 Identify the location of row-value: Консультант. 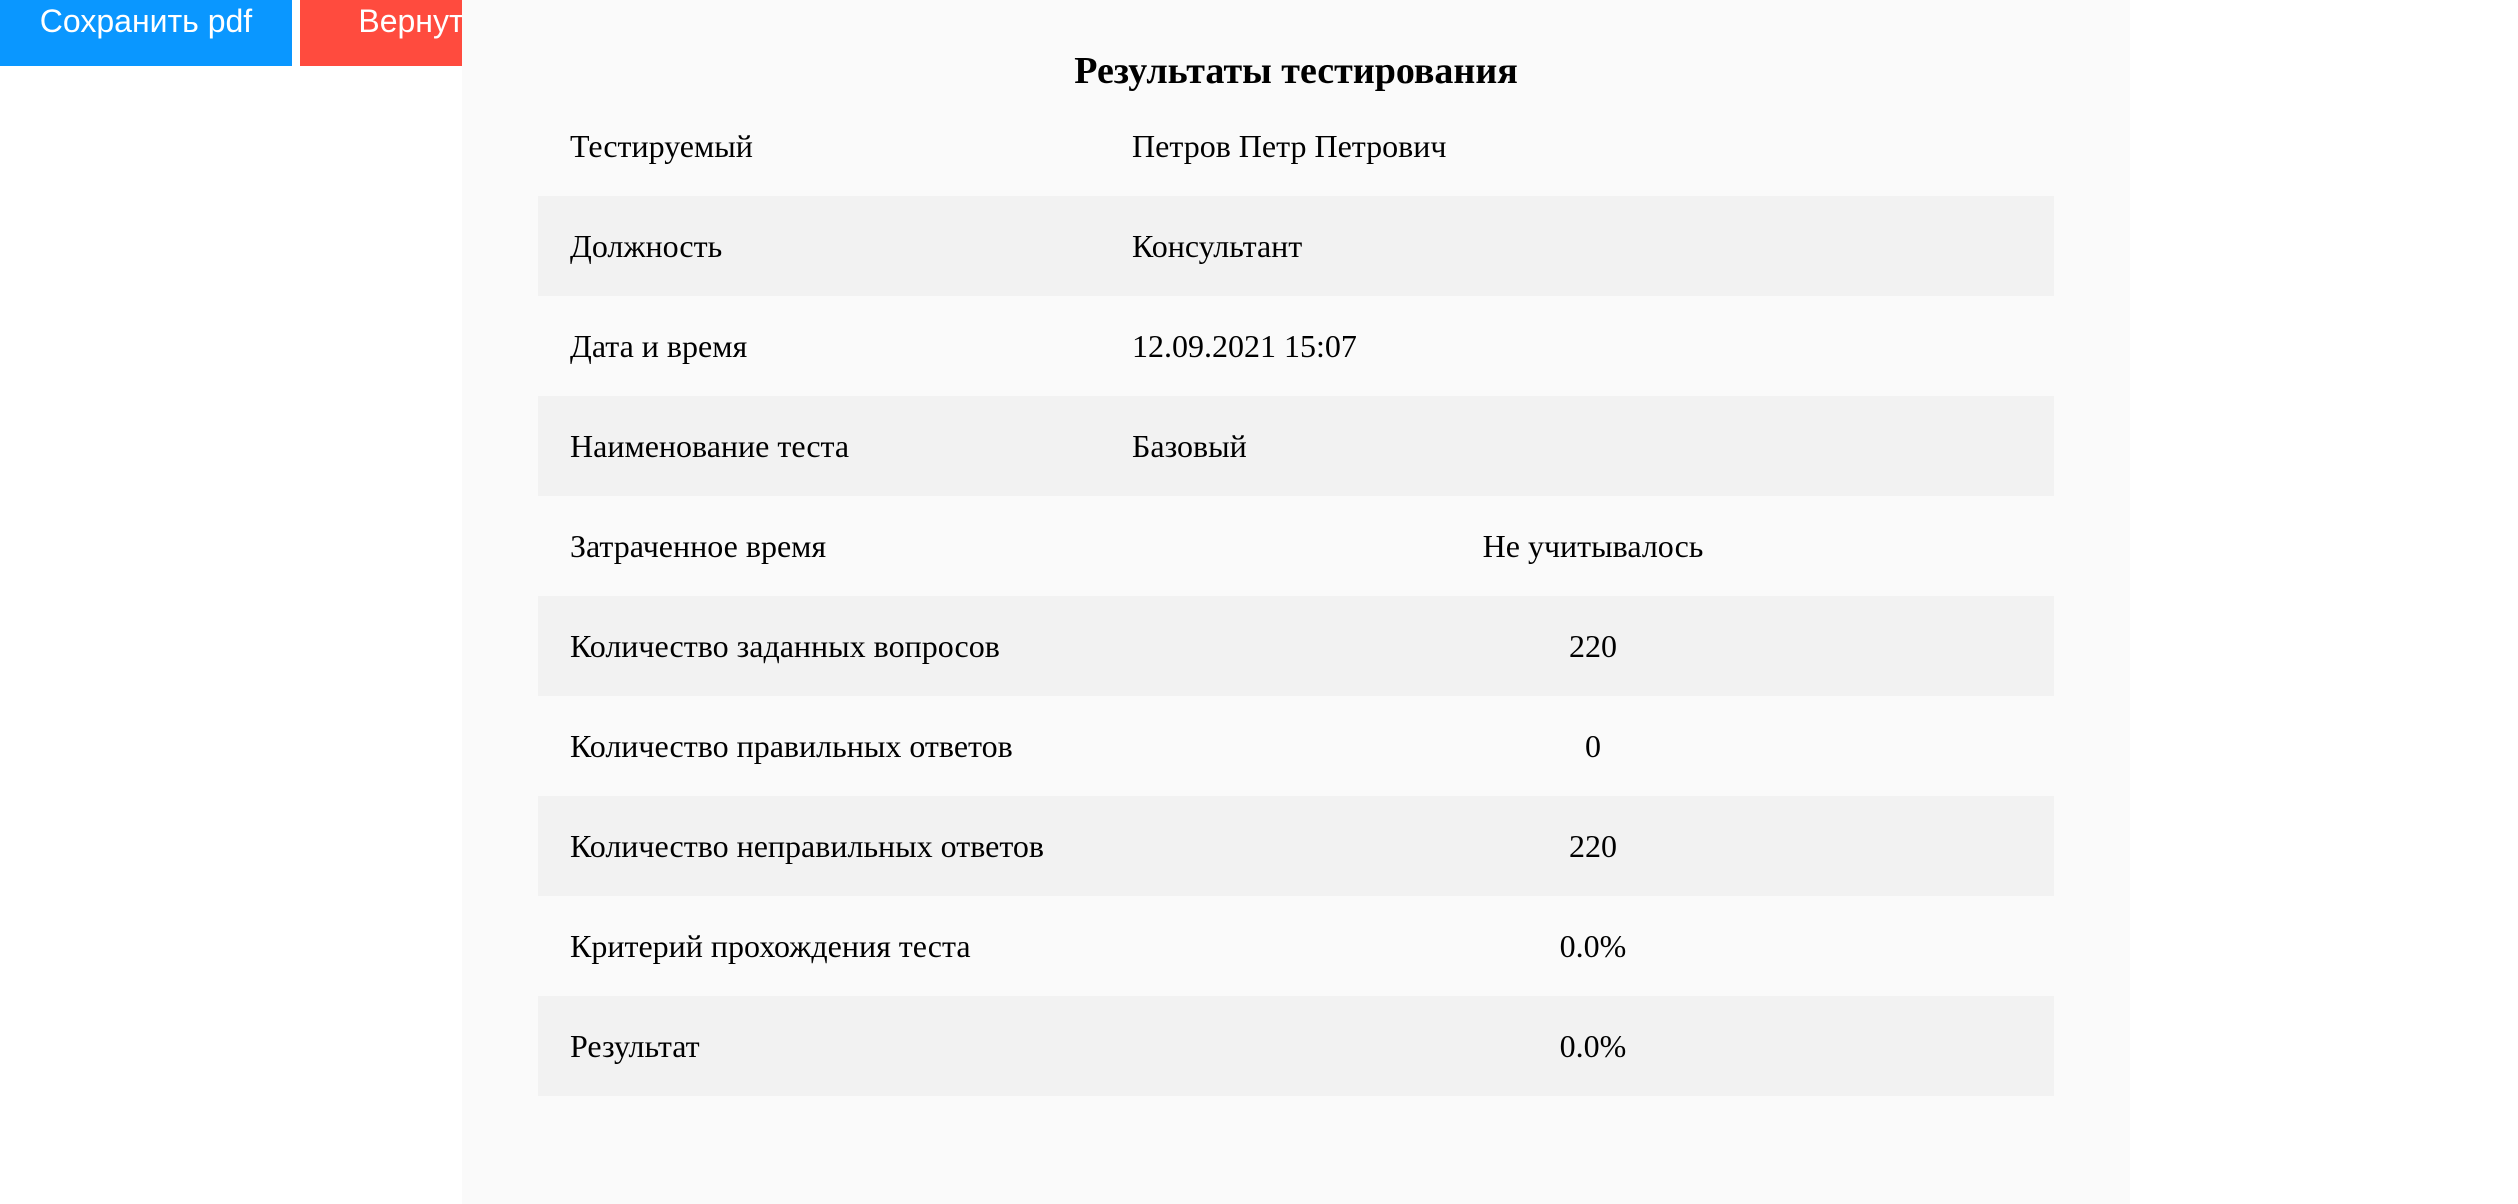
(1217, 245).